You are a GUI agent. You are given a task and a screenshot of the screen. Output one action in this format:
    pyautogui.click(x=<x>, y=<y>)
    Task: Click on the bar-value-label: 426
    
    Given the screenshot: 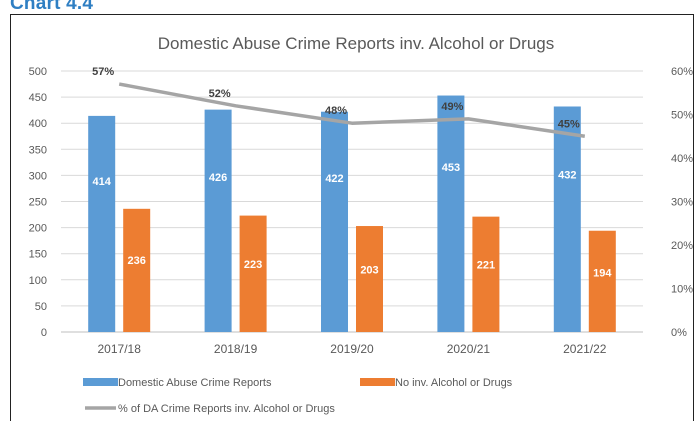 What is the action you would take?
    pyautogui.click(x=218, y=178)
    